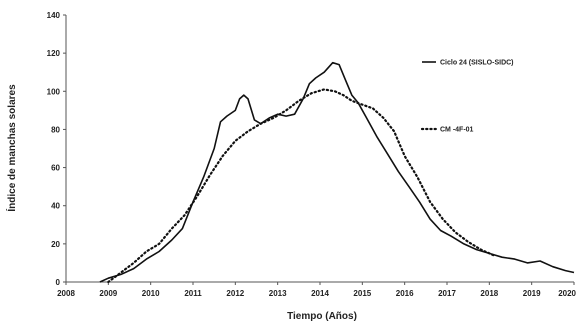  I want to click on x-tick-label: 2020, so click(567, 293).